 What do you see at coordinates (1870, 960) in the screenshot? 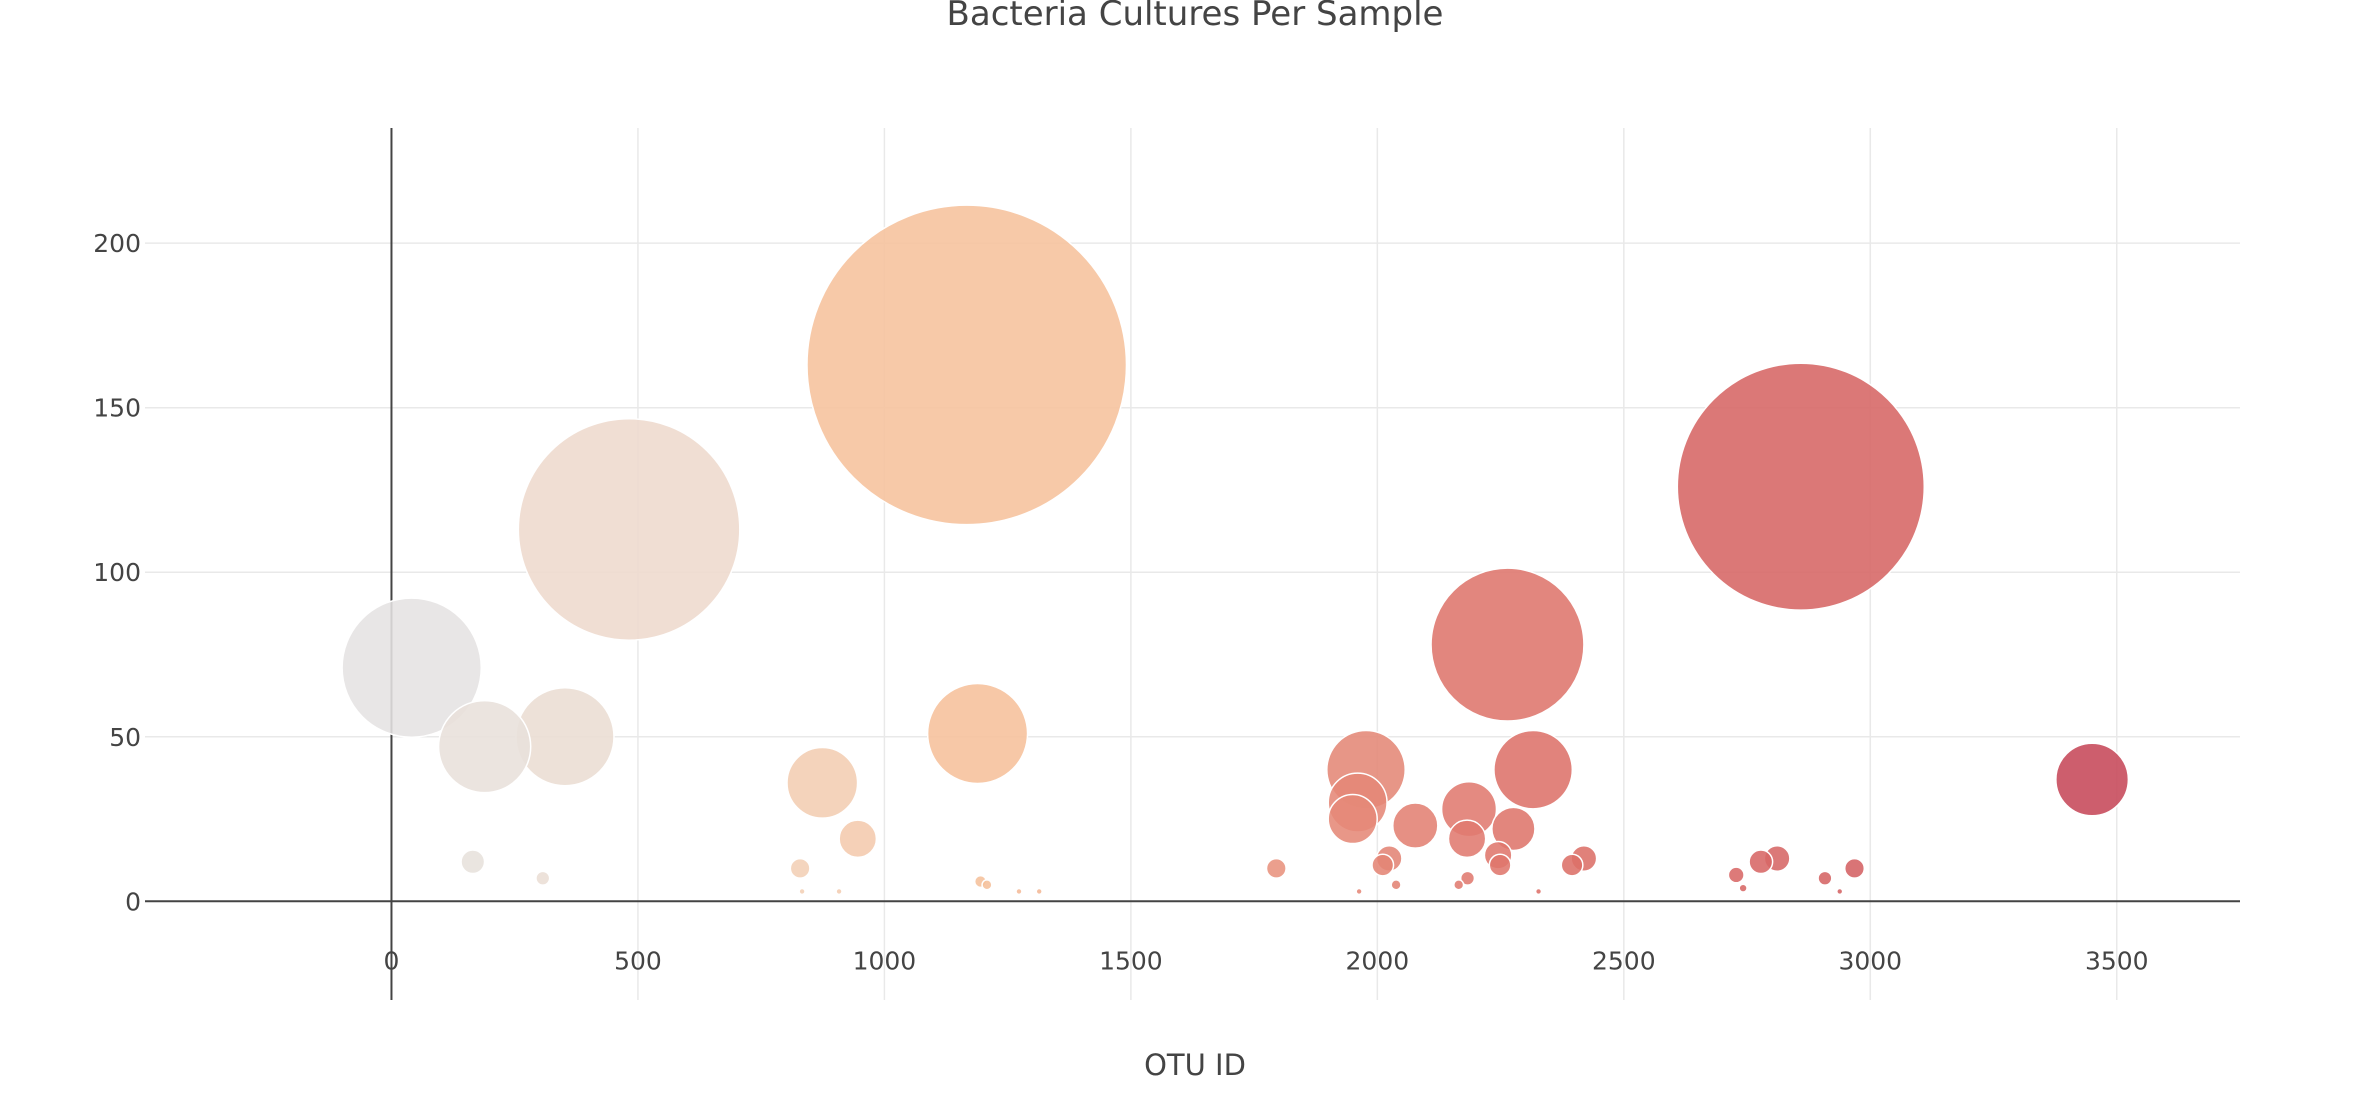
I see `x-tick-label: 3000` at bounding box center [1870, 960].